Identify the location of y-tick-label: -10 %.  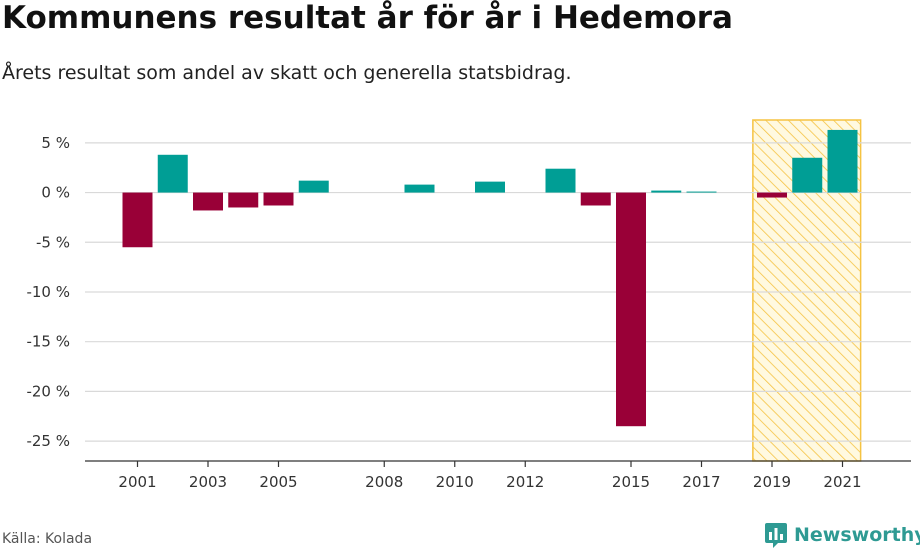
(48, 292).